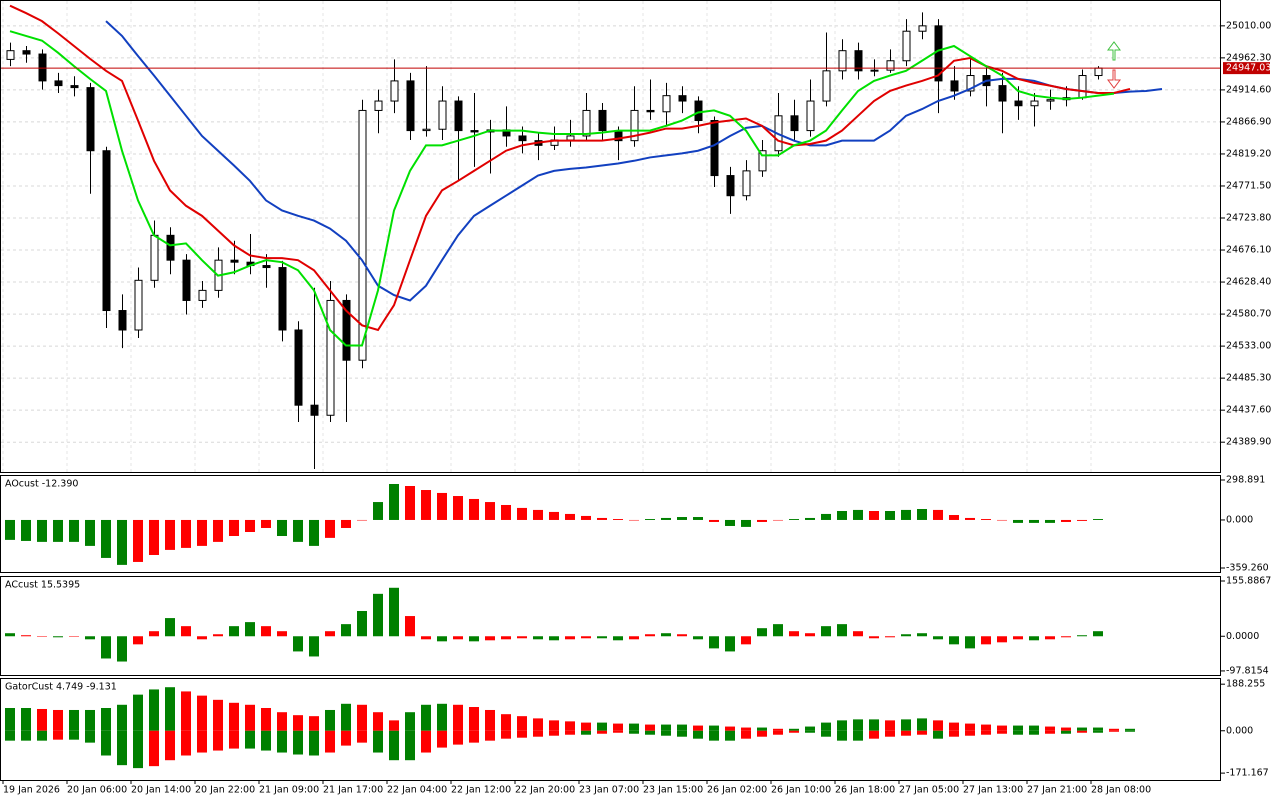  Describe the element at coordinates (1248, 89) in the screenshot. I see `y-tick-label: 24914.60` at that location.